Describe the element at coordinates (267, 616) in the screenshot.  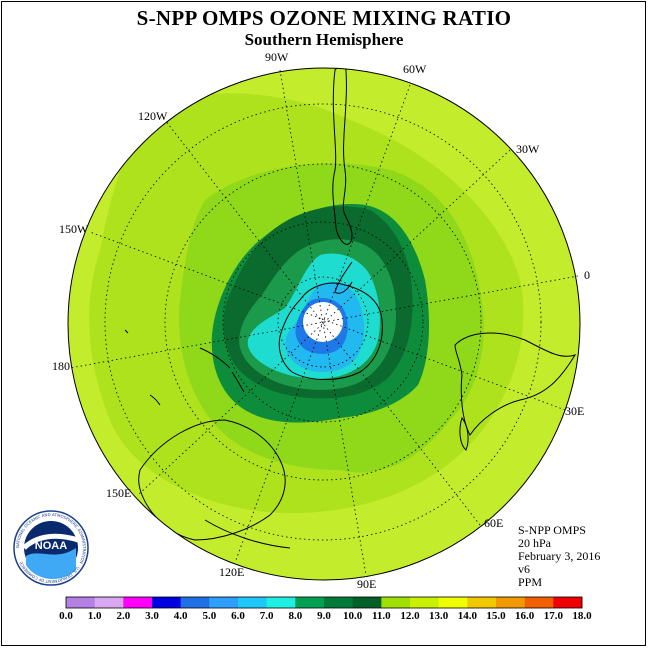
I see `colorbar-tick-label: 7.0` at that location.